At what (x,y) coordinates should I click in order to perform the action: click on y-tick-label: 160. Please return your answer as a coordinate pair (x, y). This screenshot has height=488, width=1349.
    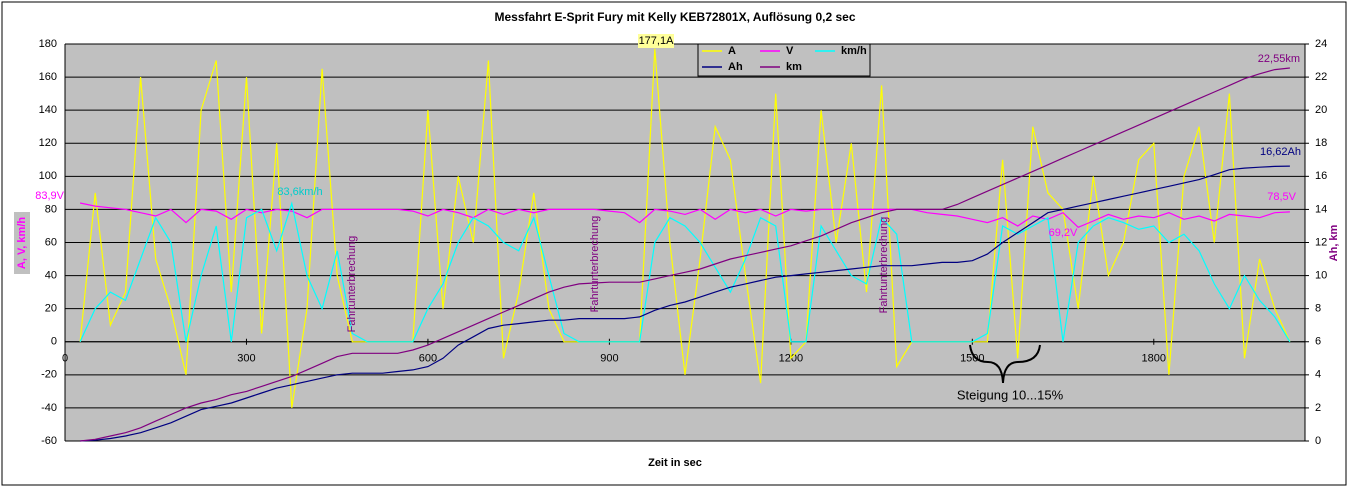
    Looking at the image, I should click on (48, 77).